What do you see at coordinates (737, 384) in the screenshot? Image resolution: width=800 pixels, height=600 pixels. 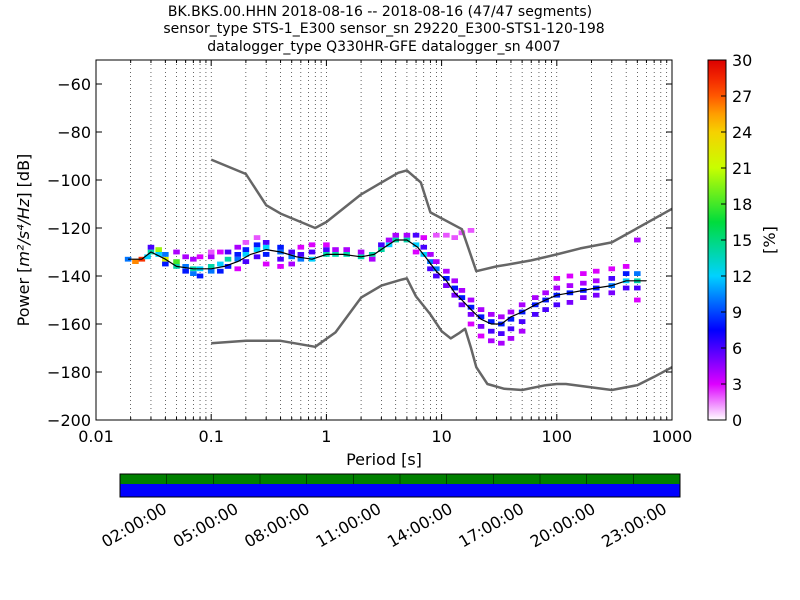 I see `colorbar-tick-label: 3` at bounding box center [737, 384].